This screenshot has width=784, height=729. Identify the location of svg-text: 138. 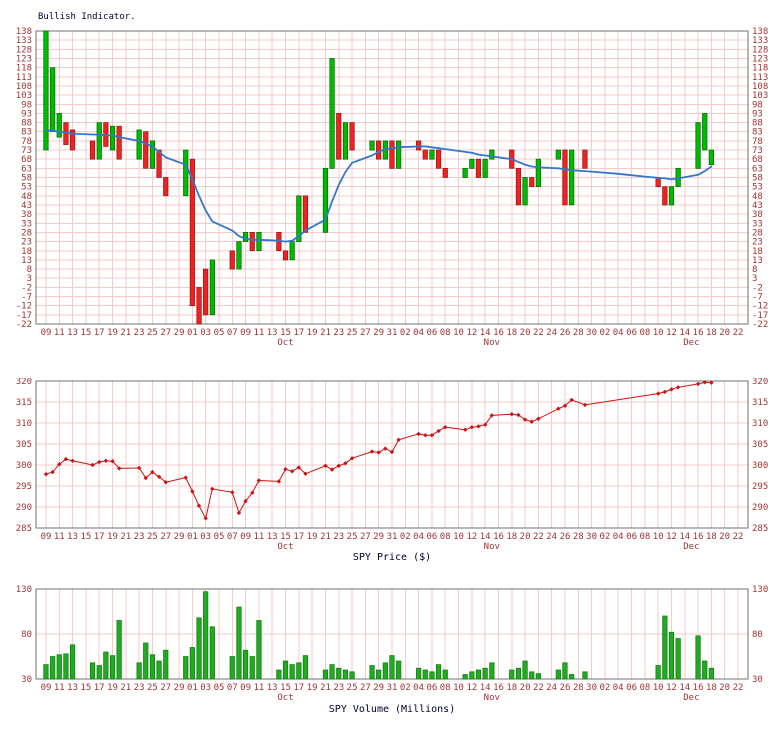
(24, 32).